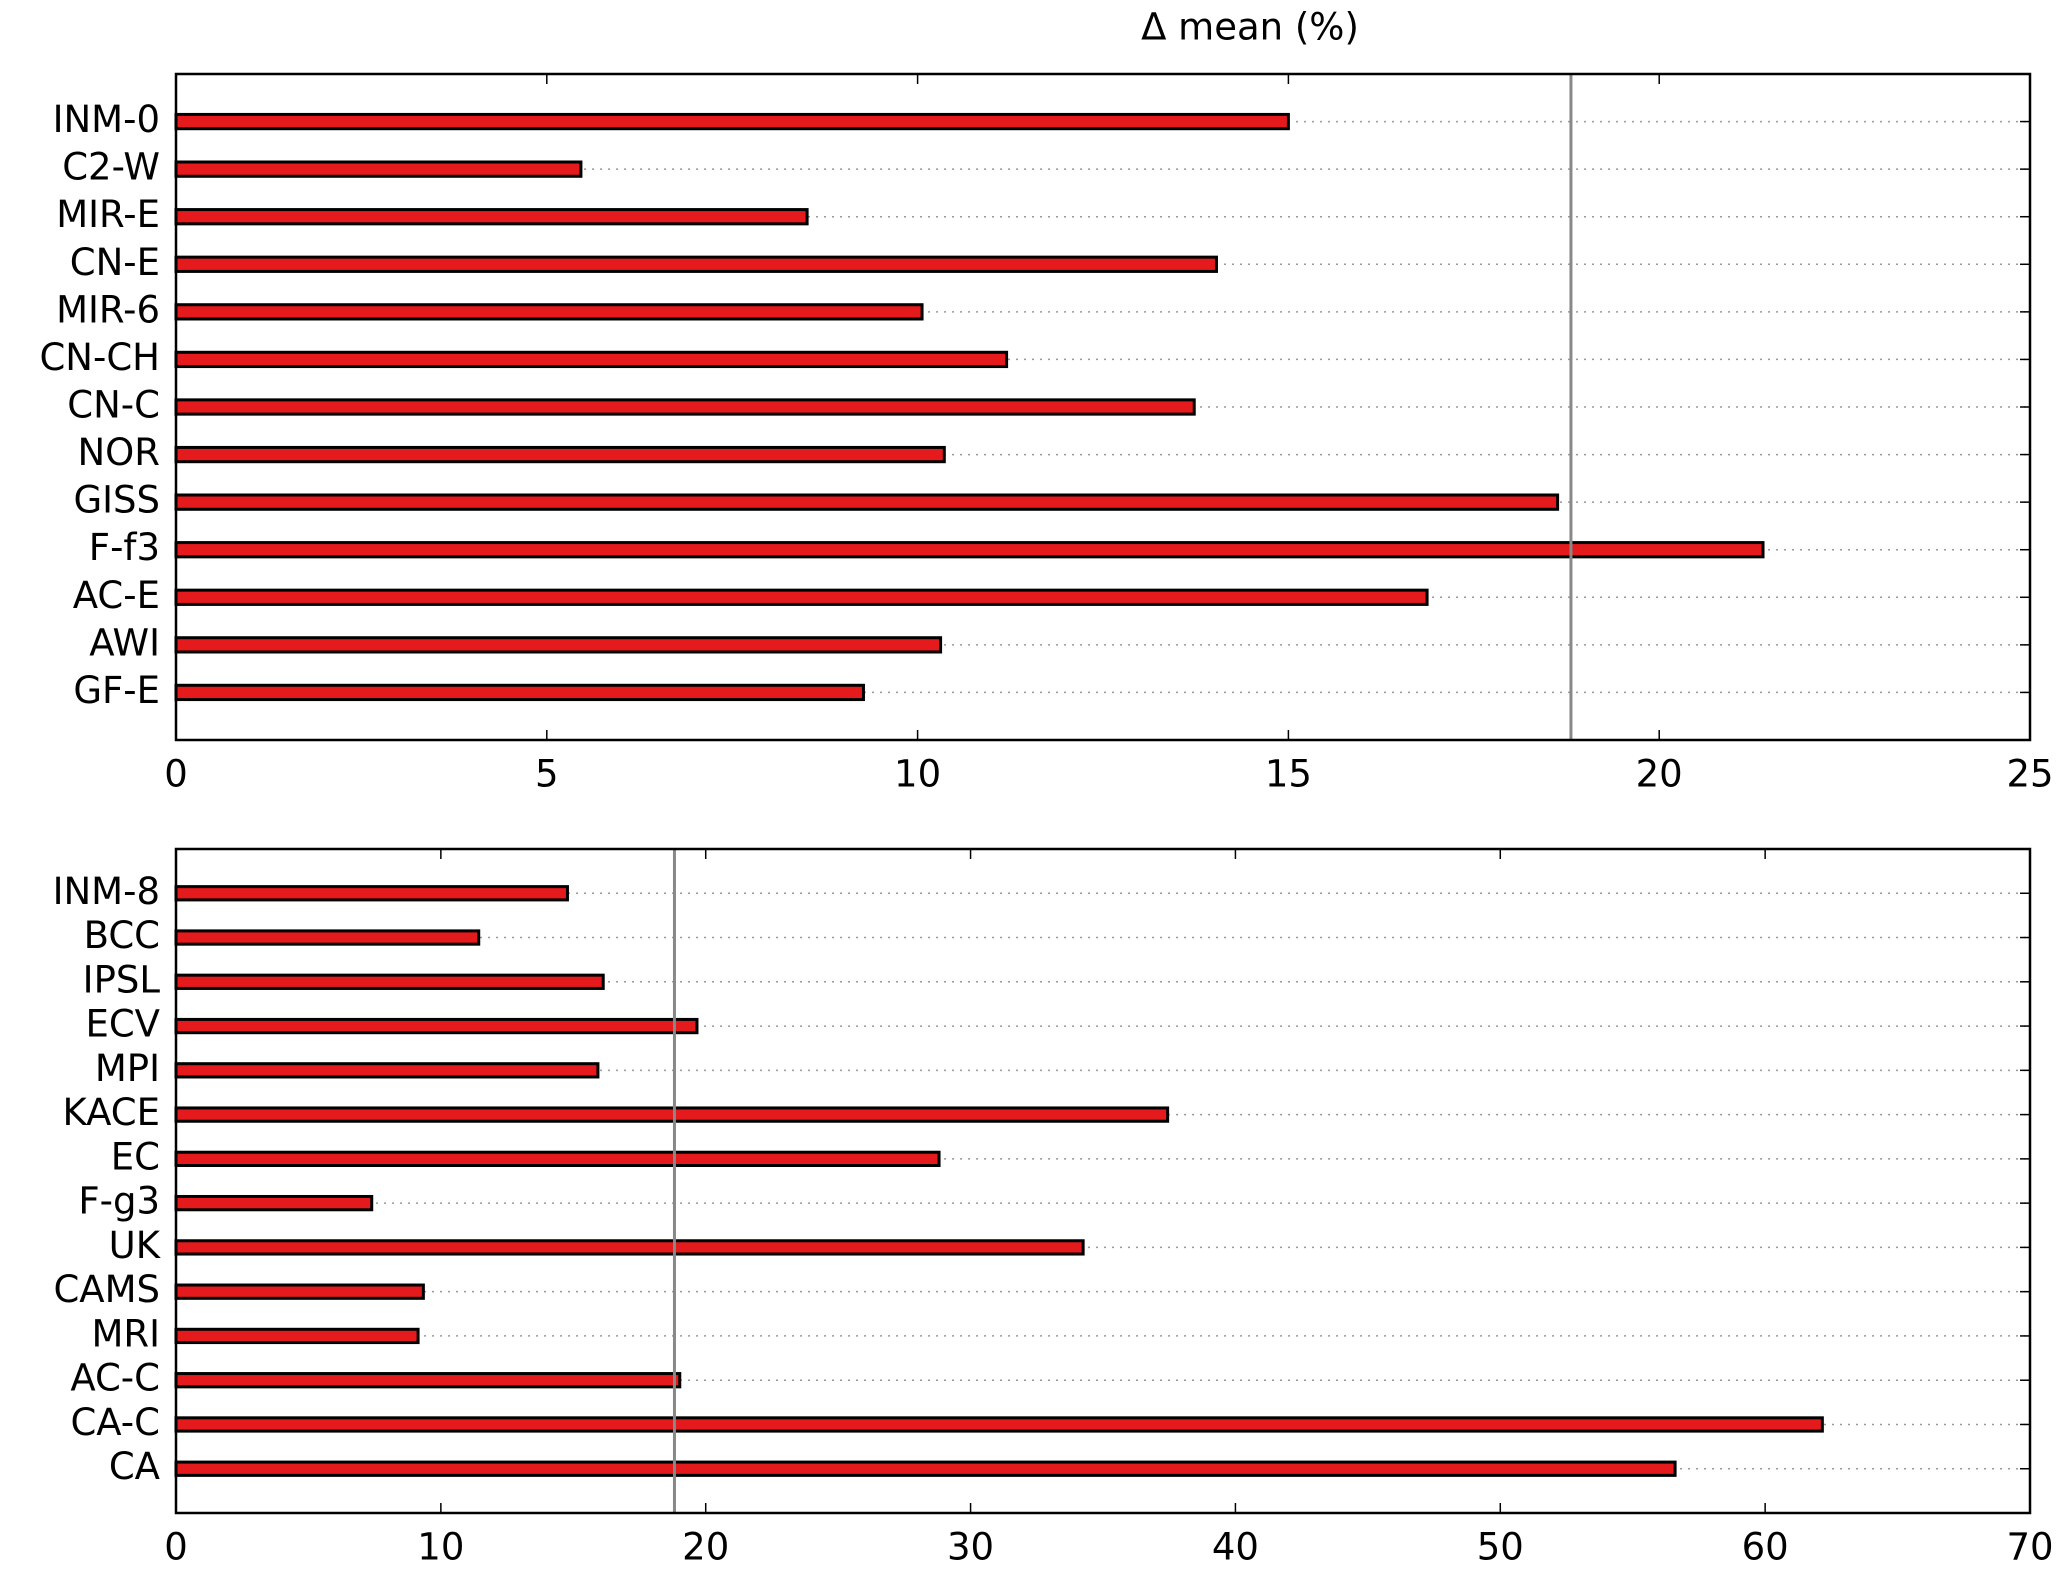  I want to click on y-tick-label: CN-C, so click(113, 405).